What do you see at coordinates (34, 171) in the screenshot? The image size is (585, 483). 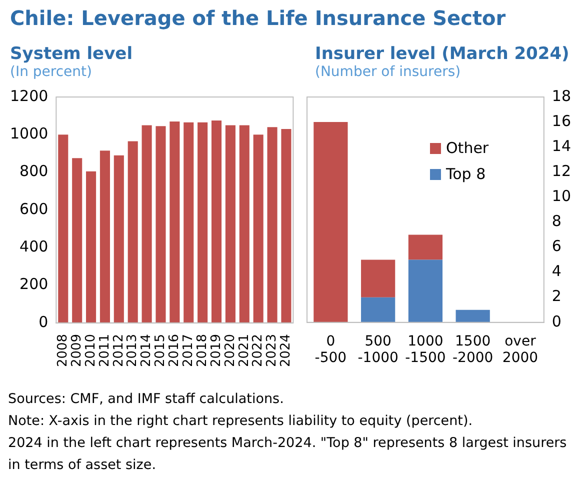 I see `y-tick-label: 800` at bounding box center [34, 171].